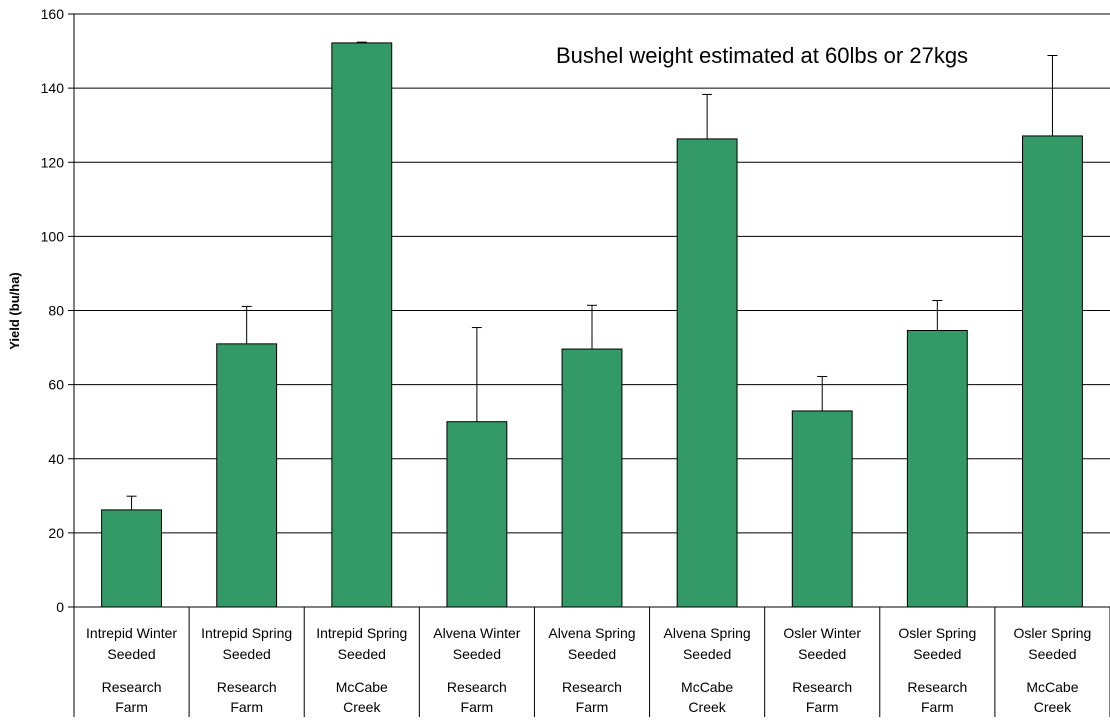  What do you see at coordinates (53, 14) in the screenshot?
I see `y-tick-label: 160` at bounding box center [53, 14].